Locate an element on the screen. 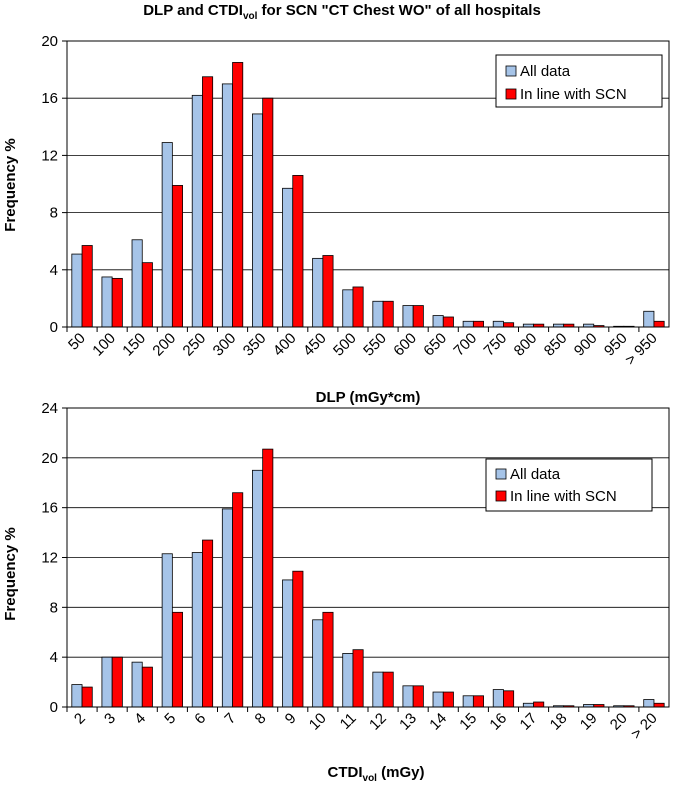 Image resolution: width=685 pixels, height=785 pixels. ctdi-legend-box is located at coordinates (569, 485).